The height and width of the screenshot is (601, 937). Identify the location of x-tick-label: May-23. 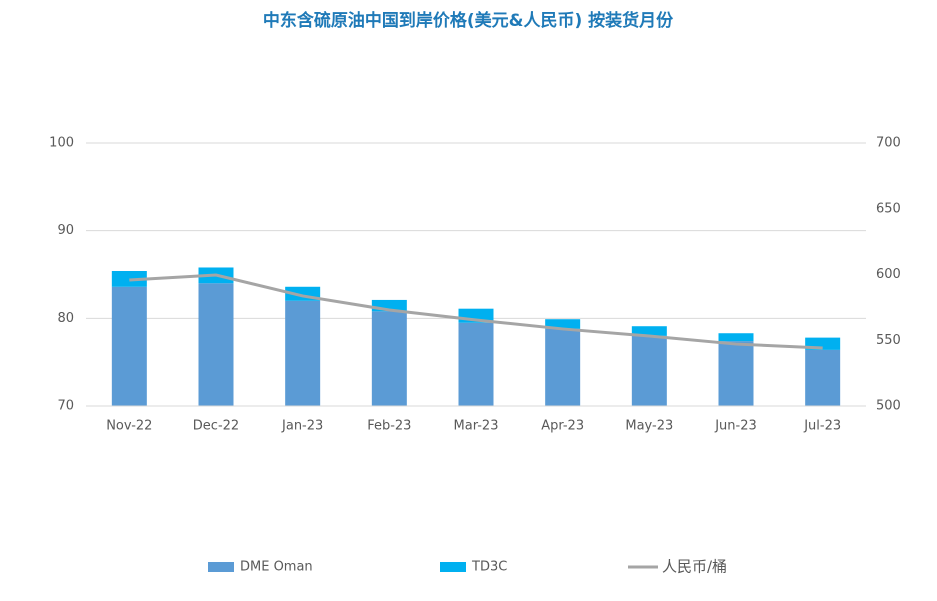
(649, 426).